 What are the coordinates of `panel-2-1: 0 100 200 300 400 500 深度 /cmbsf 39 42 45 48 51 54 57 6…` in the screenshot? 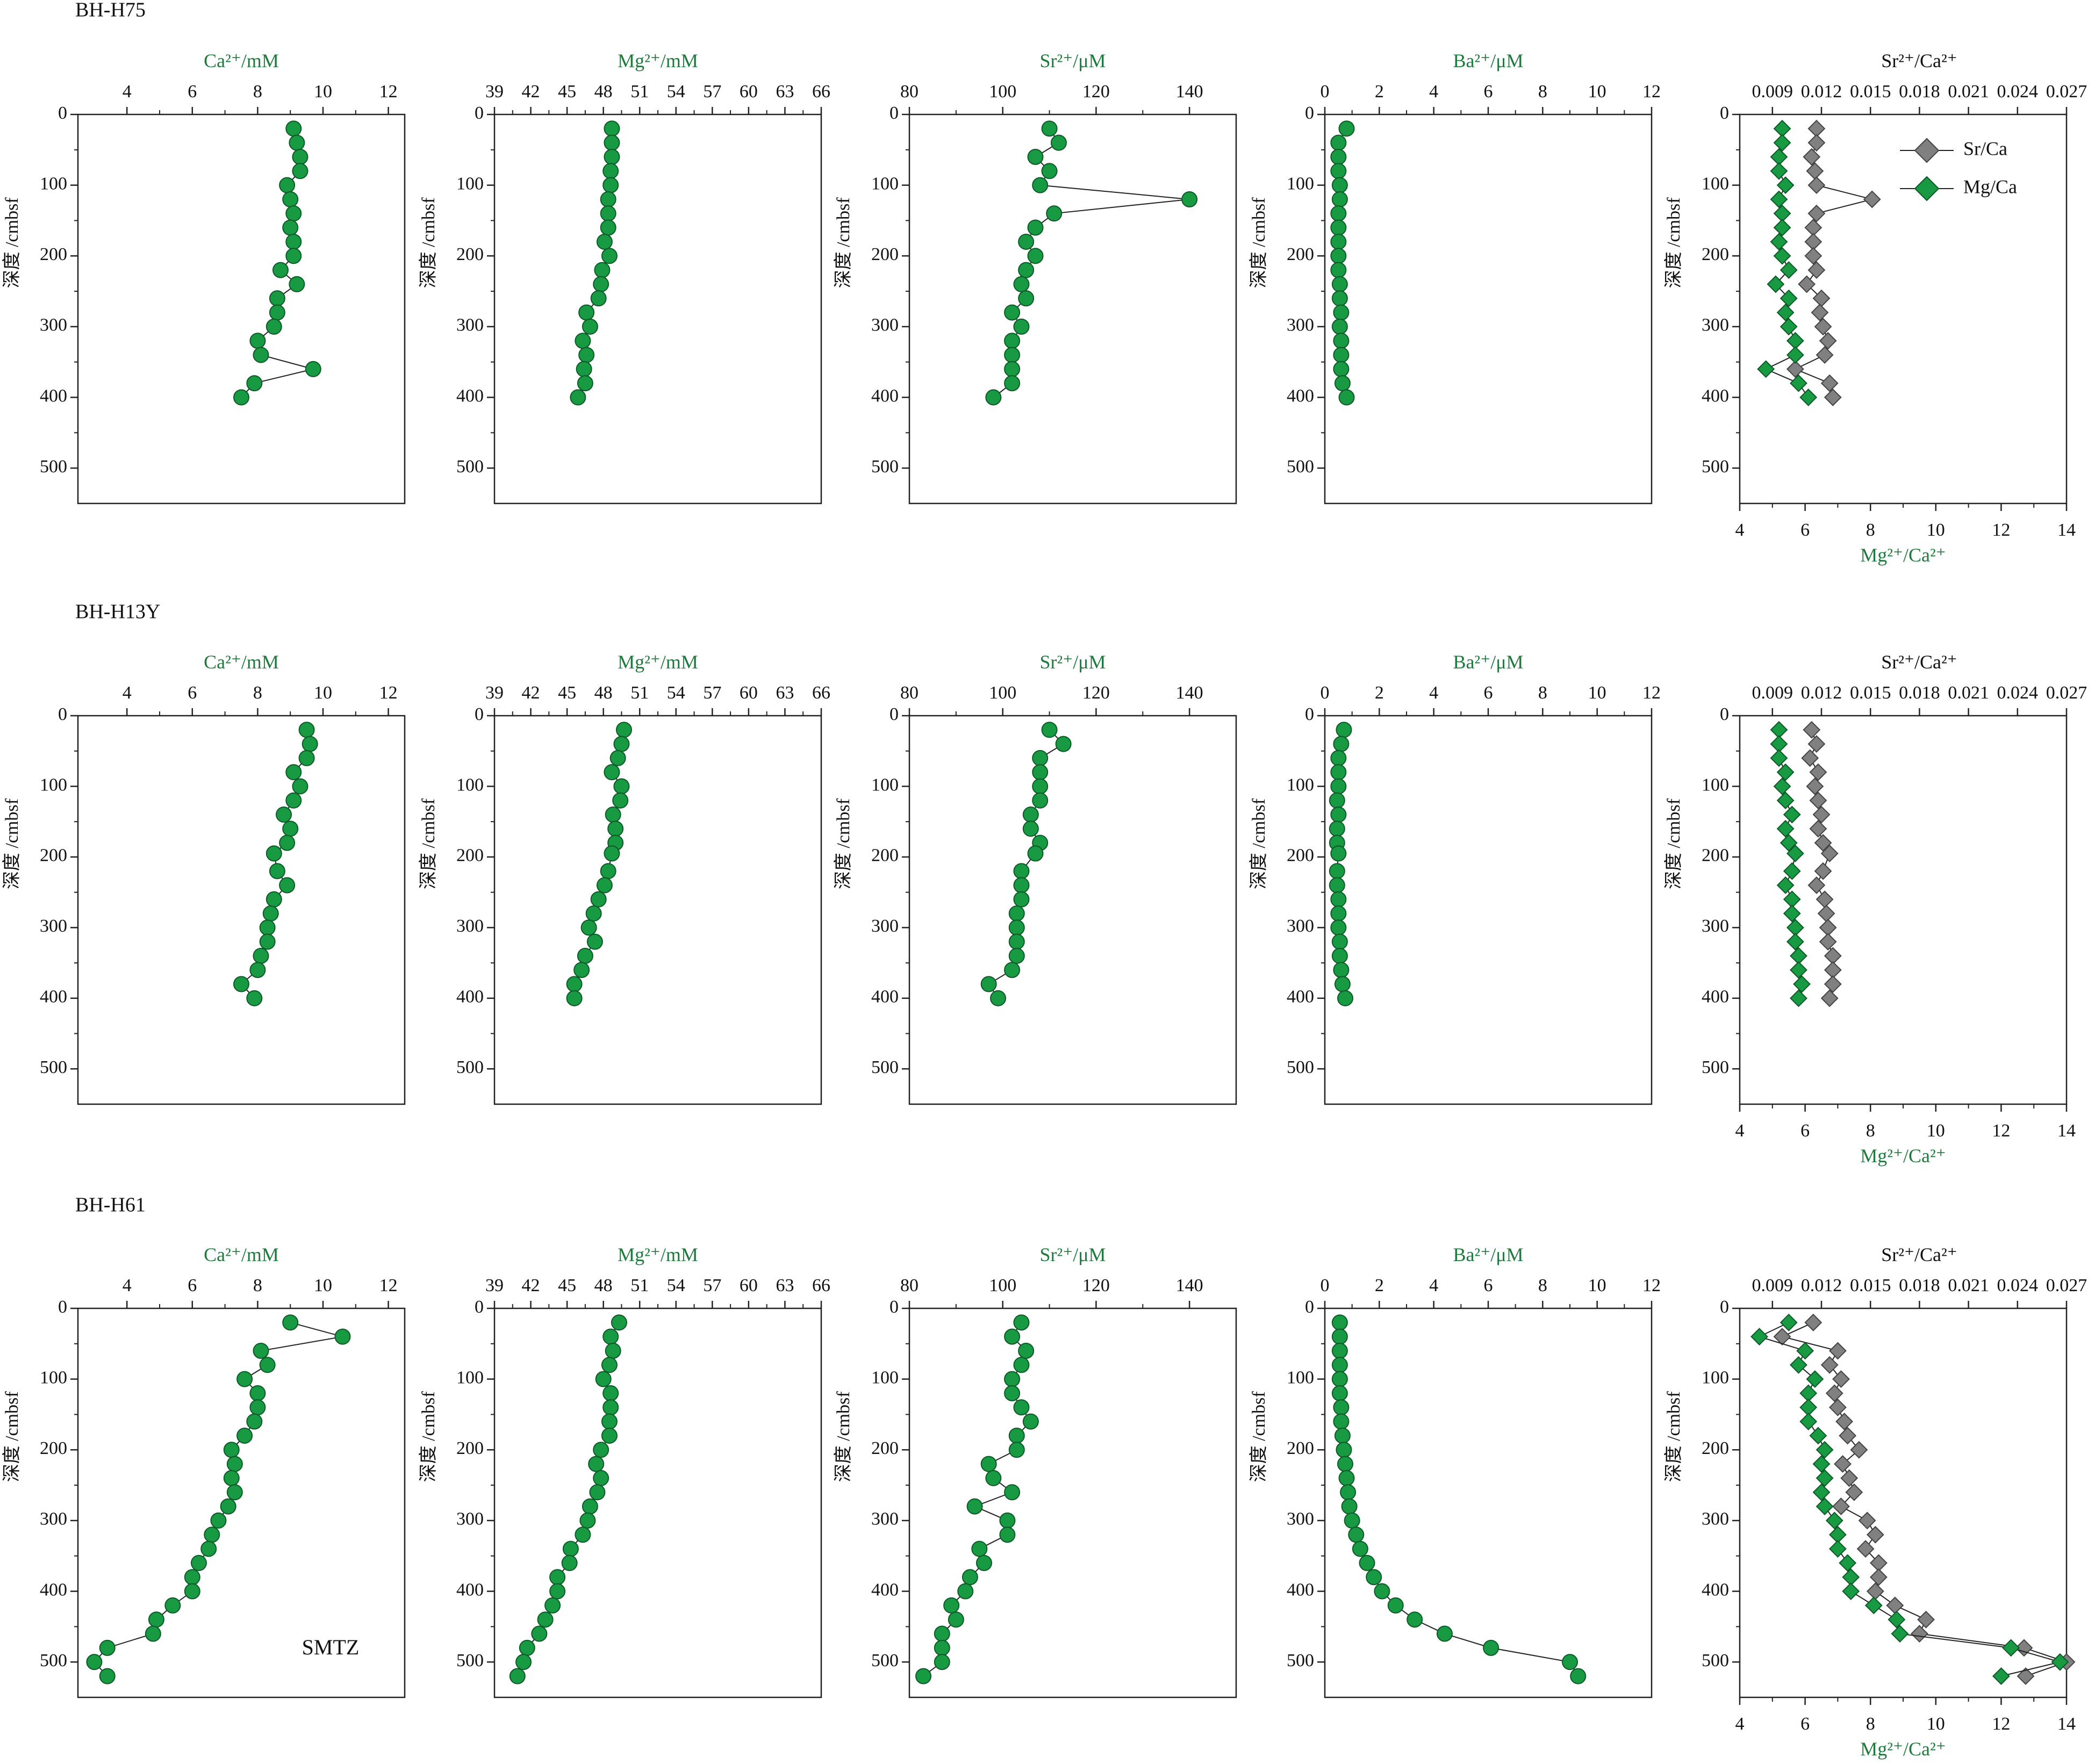 It's located at (624, 1471).